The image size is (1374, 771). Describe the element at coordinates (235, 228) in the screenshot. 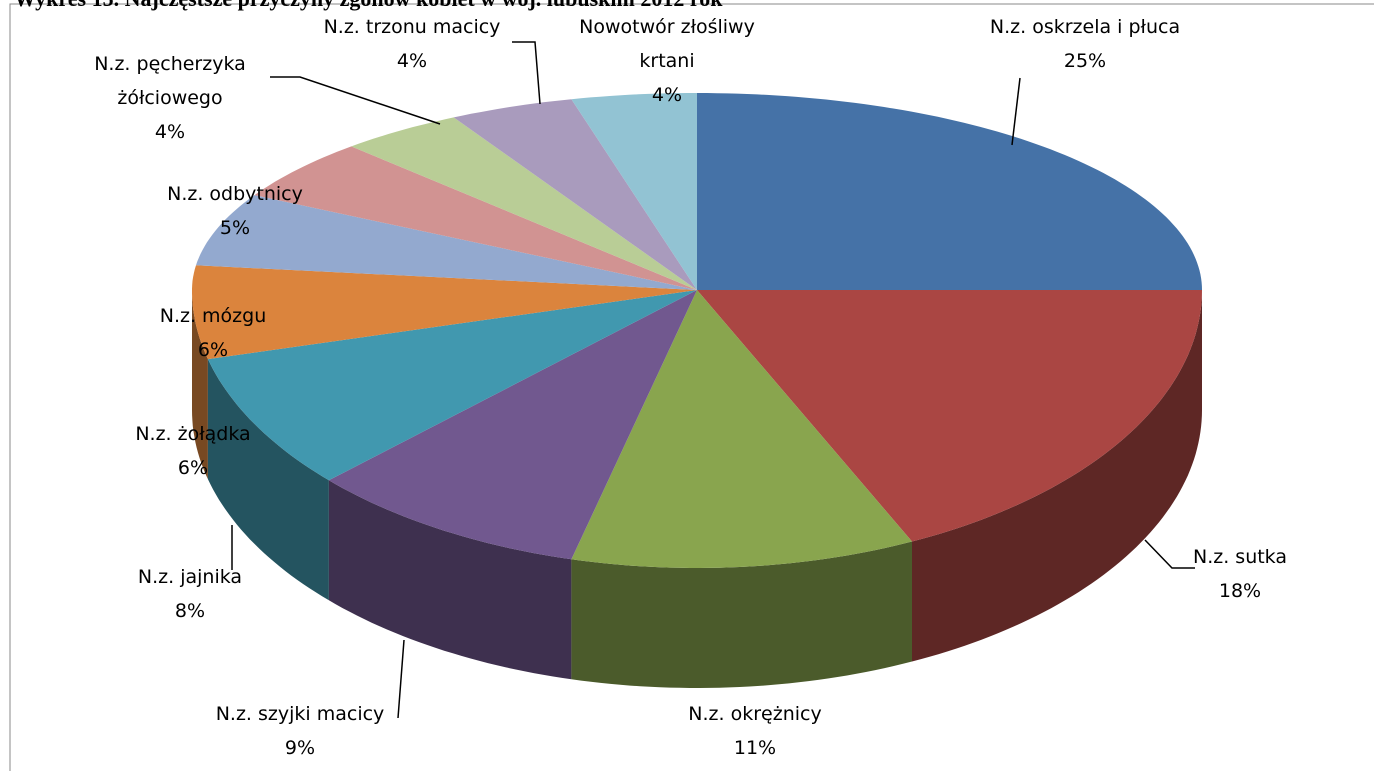

I see `slice-value: 5%` at that location.